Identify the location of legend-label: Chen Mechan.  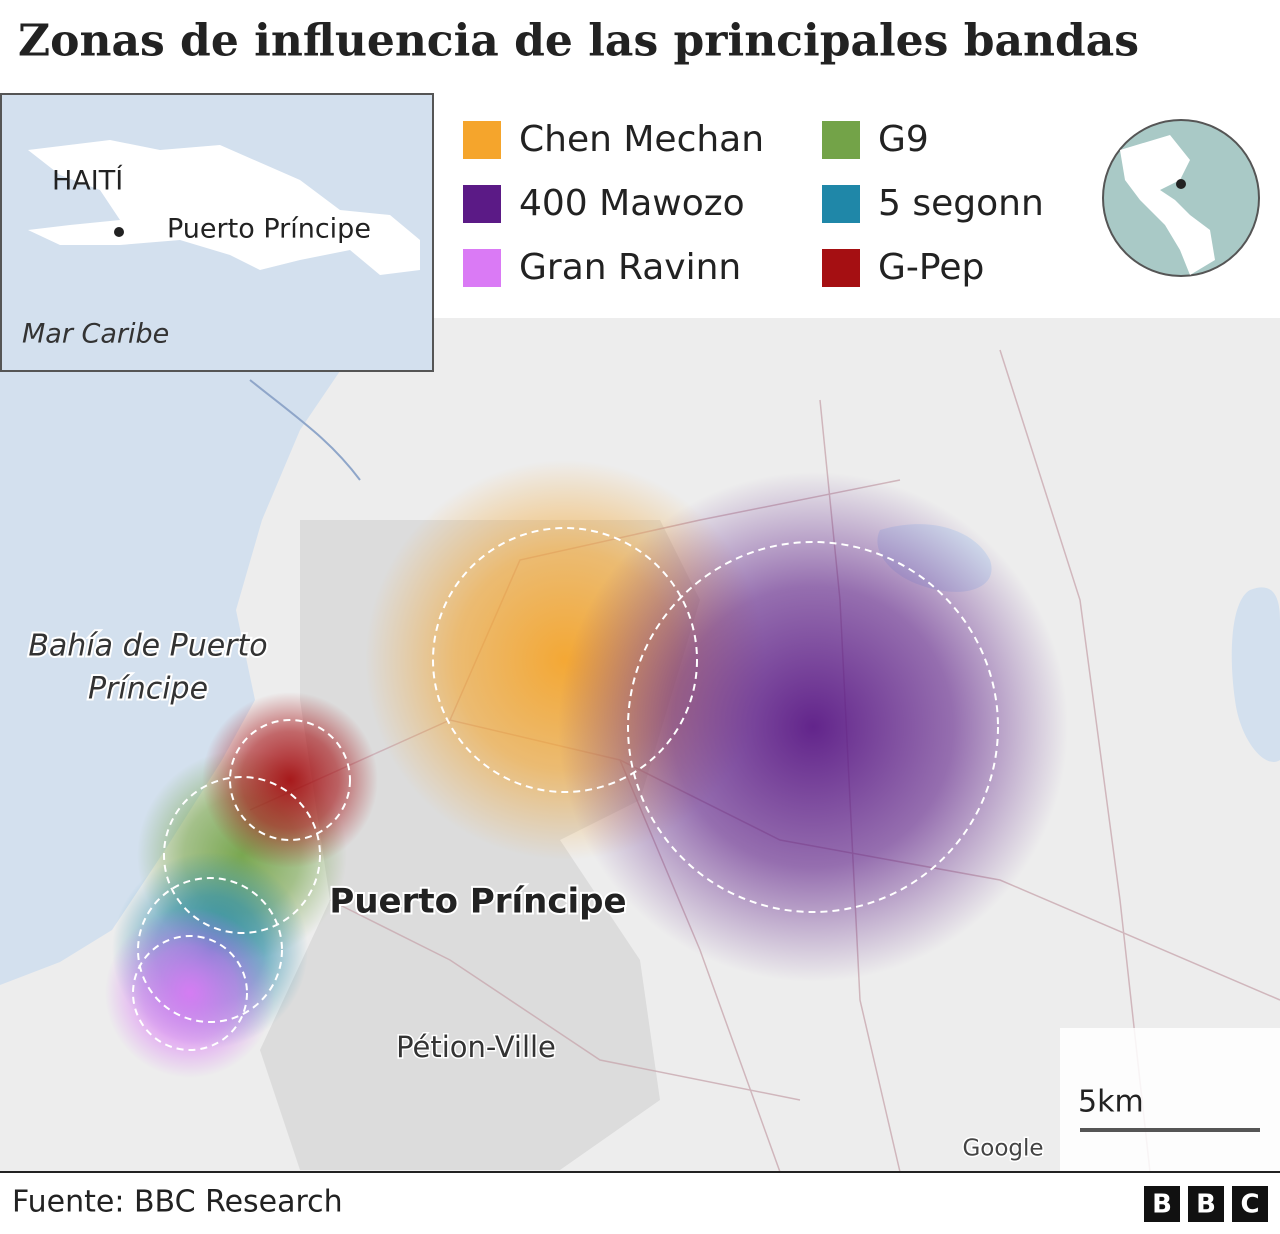
(641, 139).